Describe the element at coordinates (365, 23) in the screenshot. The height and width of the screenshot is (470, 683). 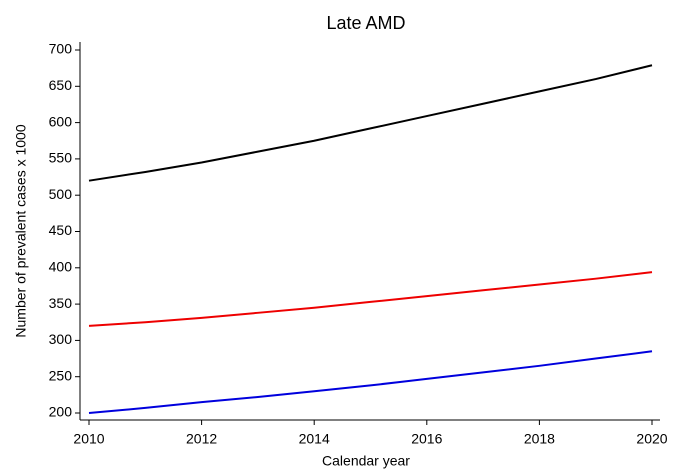
I see `chart-title: Late AMD` at that location.